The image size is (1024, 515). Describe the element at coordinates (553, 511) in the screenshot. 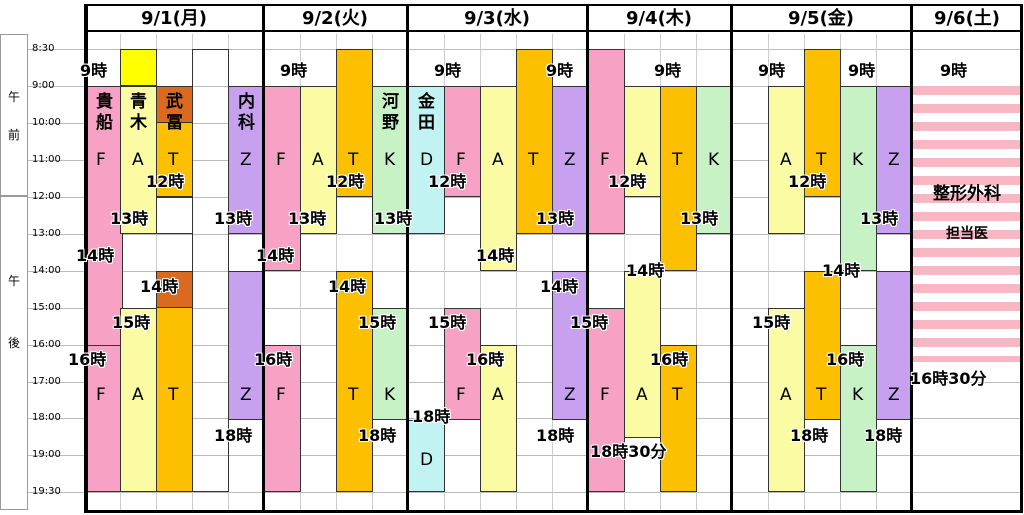

I see `frame-bottom` at that location.